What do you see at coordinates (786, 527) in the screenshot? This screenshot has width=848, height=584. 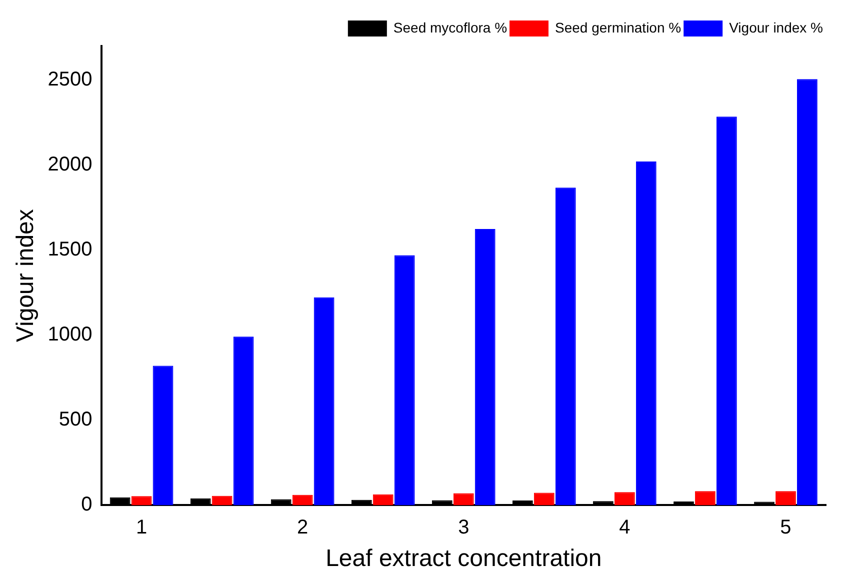 I see `x-tick-label: 5` at bounding box center [786, 527].